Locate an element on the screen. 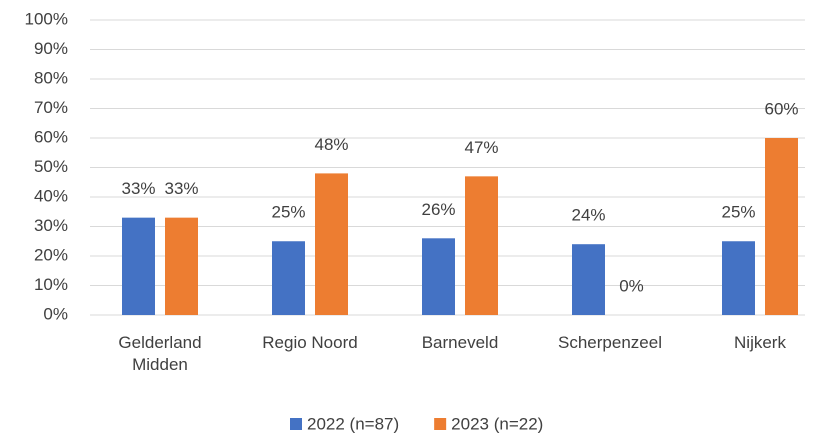 The width and height of the screenshot is (825, 435). y-tick-label: 30% is located at coordinates (51, 225).